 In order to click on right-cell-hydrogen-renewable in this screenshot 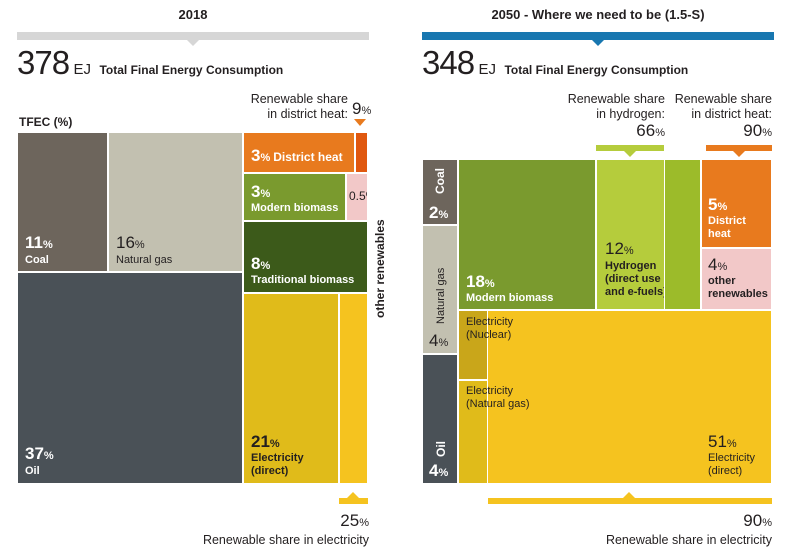, I will do `click(683, 234)`.